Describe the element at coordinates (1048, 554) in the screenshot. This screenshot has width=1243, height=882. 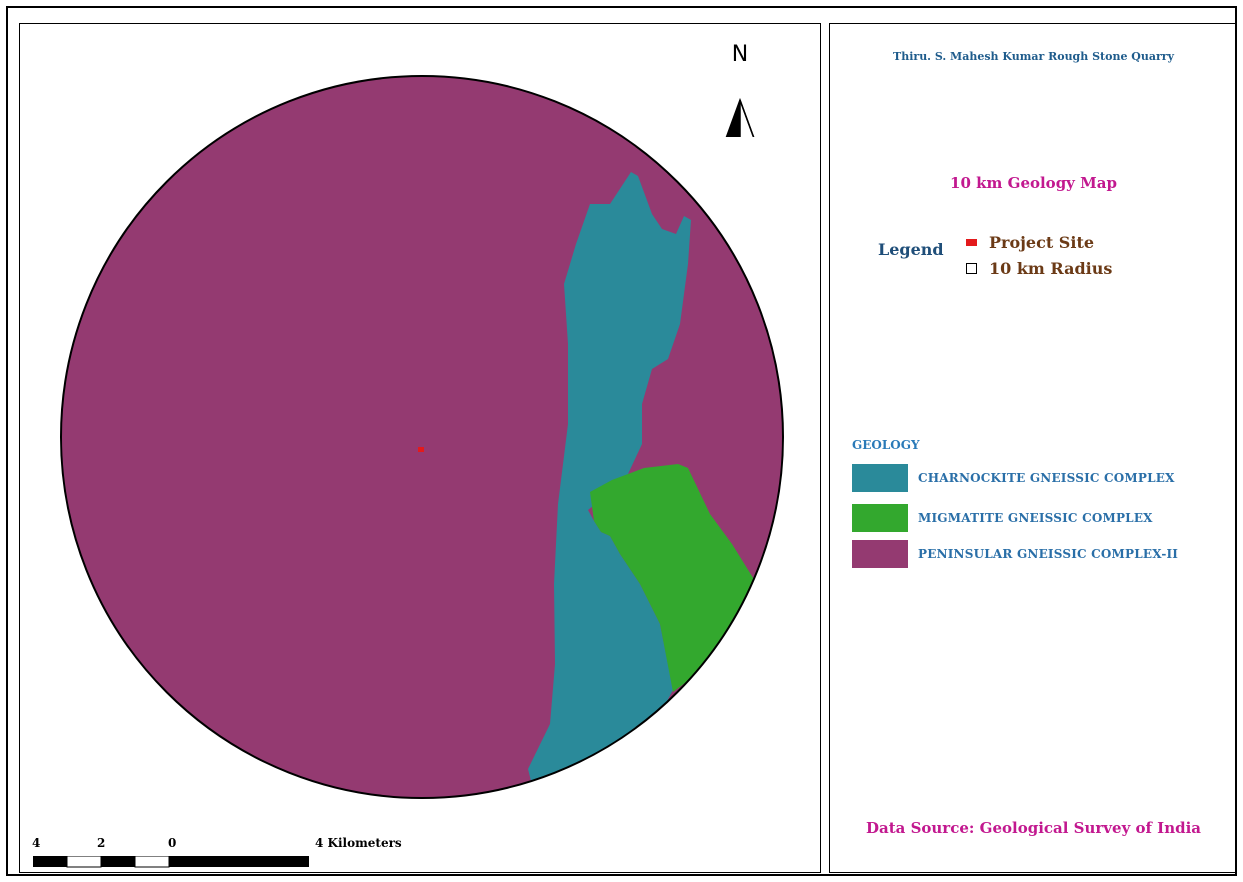
I see `peninsular-label: PENINSULAR GNEISSIC COMPLEX-II` at that location.